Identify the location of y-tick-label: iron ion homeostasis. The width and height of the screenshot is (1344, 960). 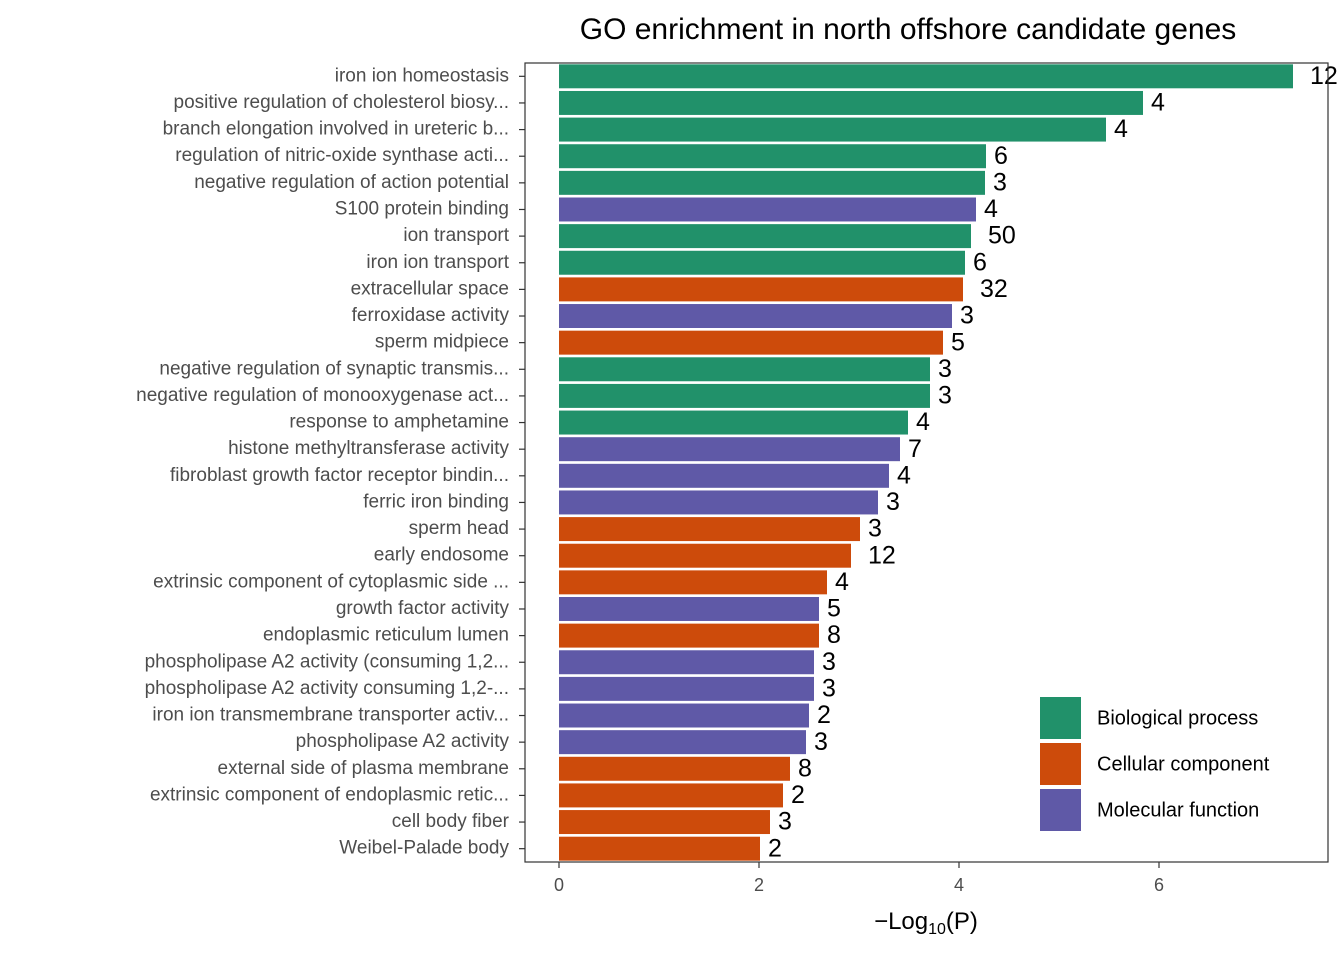
(422, 75).